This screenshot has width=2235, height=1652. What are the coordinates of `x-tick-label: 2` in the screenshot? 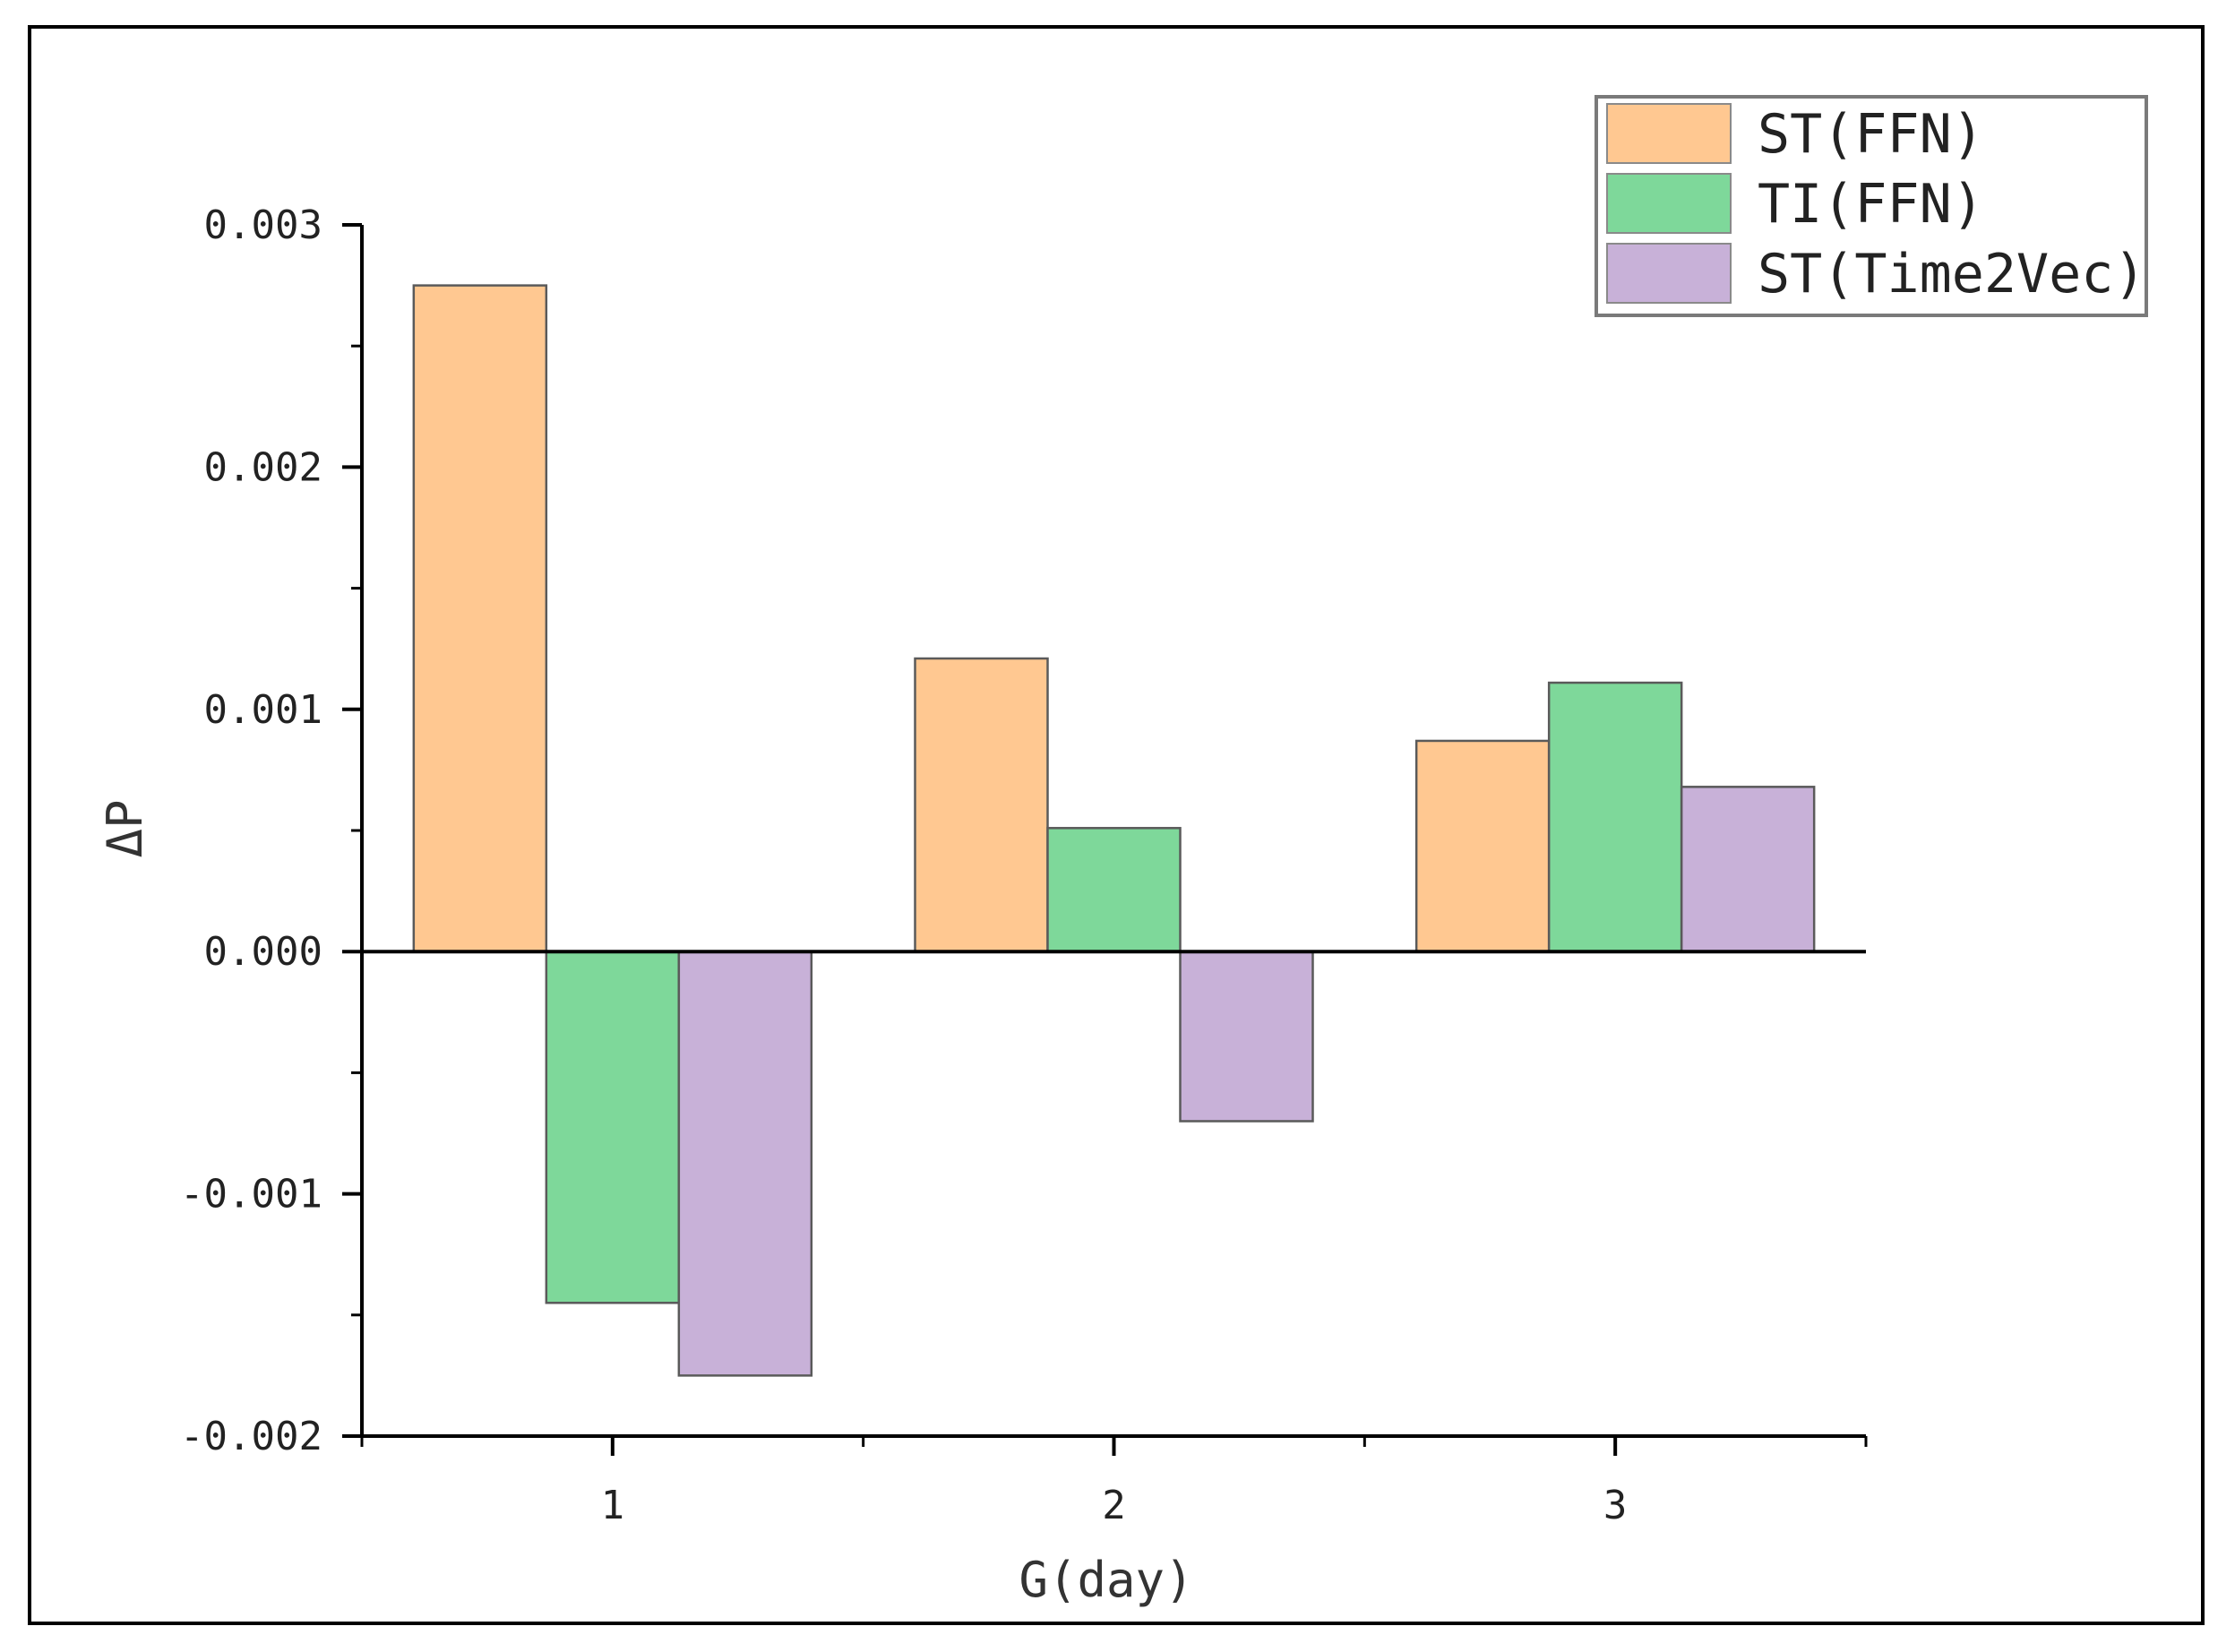 It's located at (1114, 1505).